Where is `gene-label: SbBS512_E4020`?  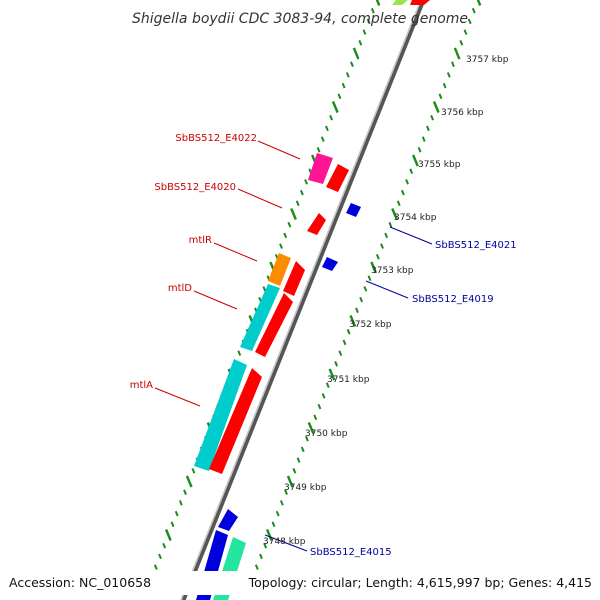 gene-label: SbBS512_E4020 is located at coordinates (195, 187).